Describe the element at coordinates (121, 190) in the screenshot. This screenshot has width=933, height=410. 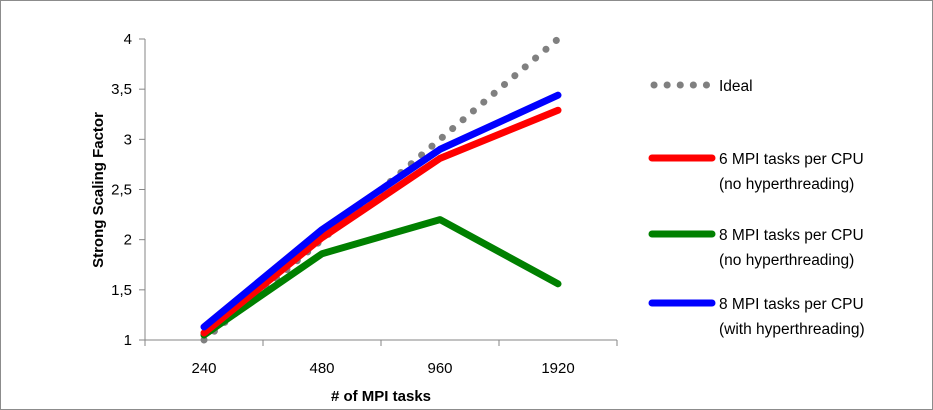
I see `y-tick-label: 2,5` at that location.